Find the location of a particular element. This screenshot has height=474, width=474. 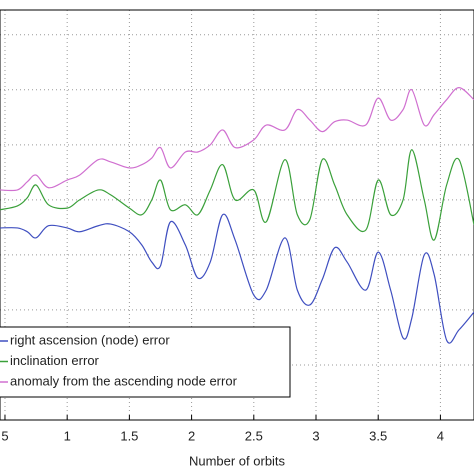

legend-box is located at coordinates (145, 362).